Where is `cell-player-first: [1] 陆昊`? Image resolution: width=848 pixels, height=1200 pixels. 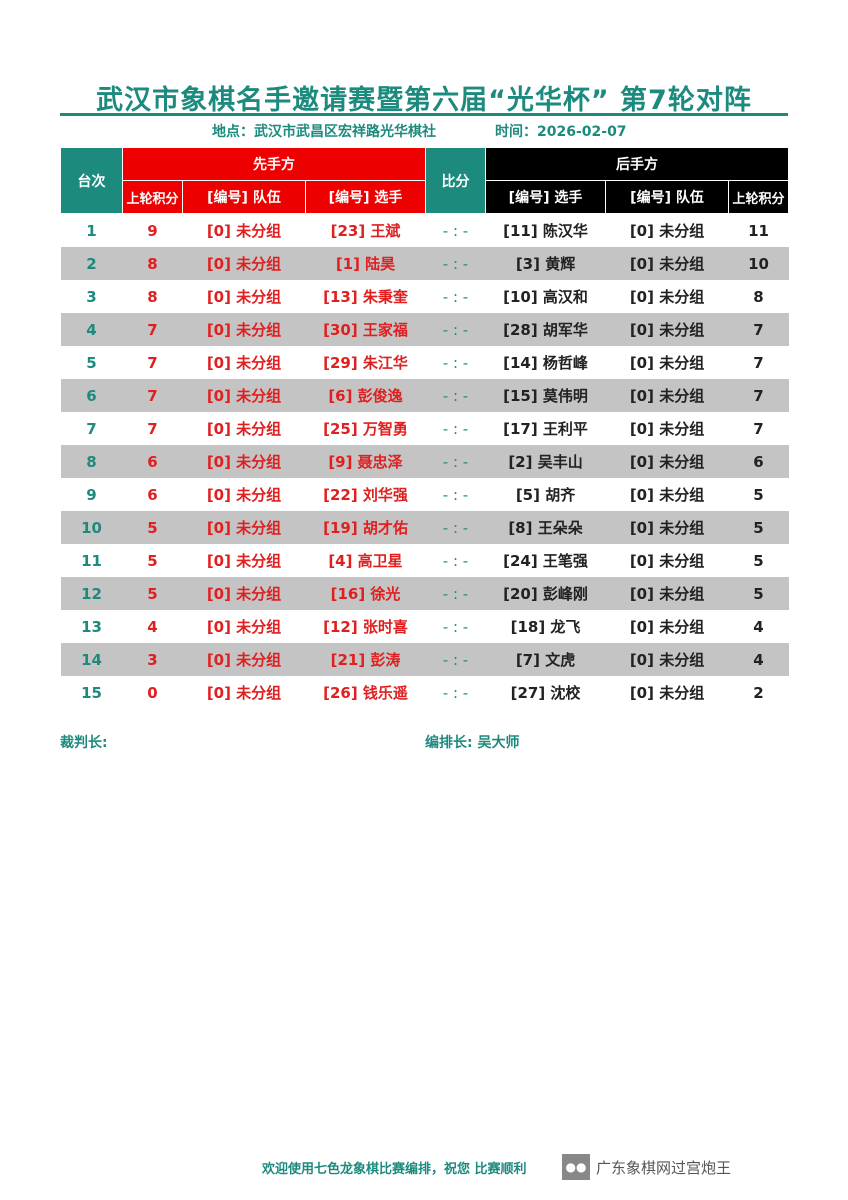
cell-player-first: [1] 陆昊 is located at coordinates (365, 263).